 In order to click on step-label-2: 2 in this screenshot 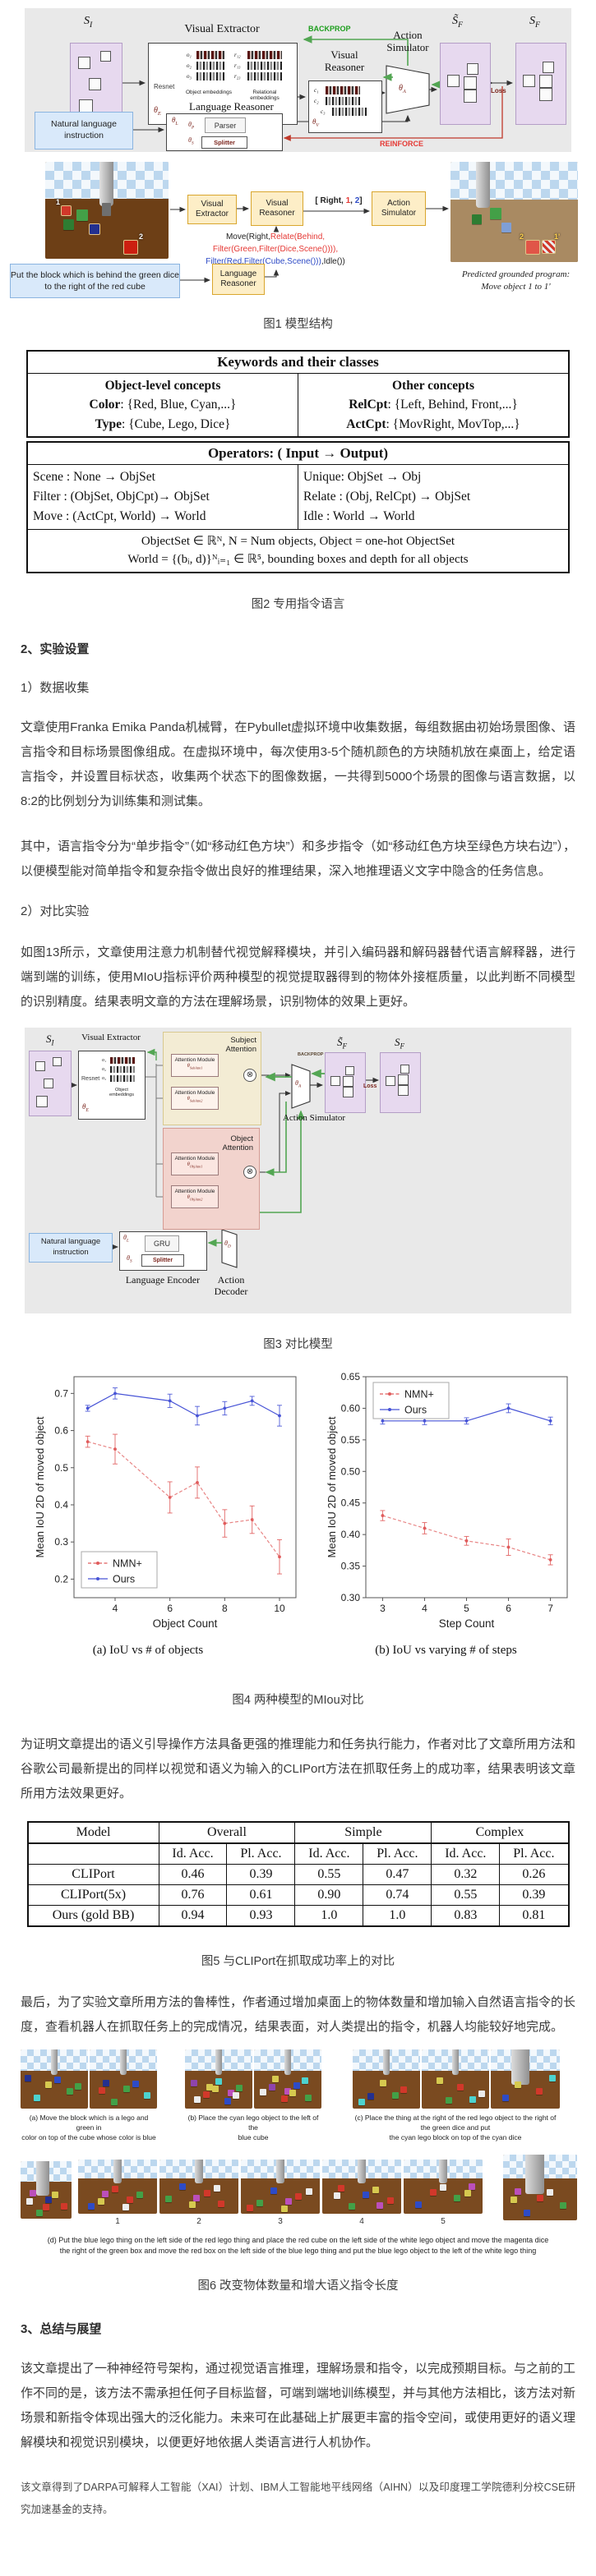, I will do `click(198, 2221)`.